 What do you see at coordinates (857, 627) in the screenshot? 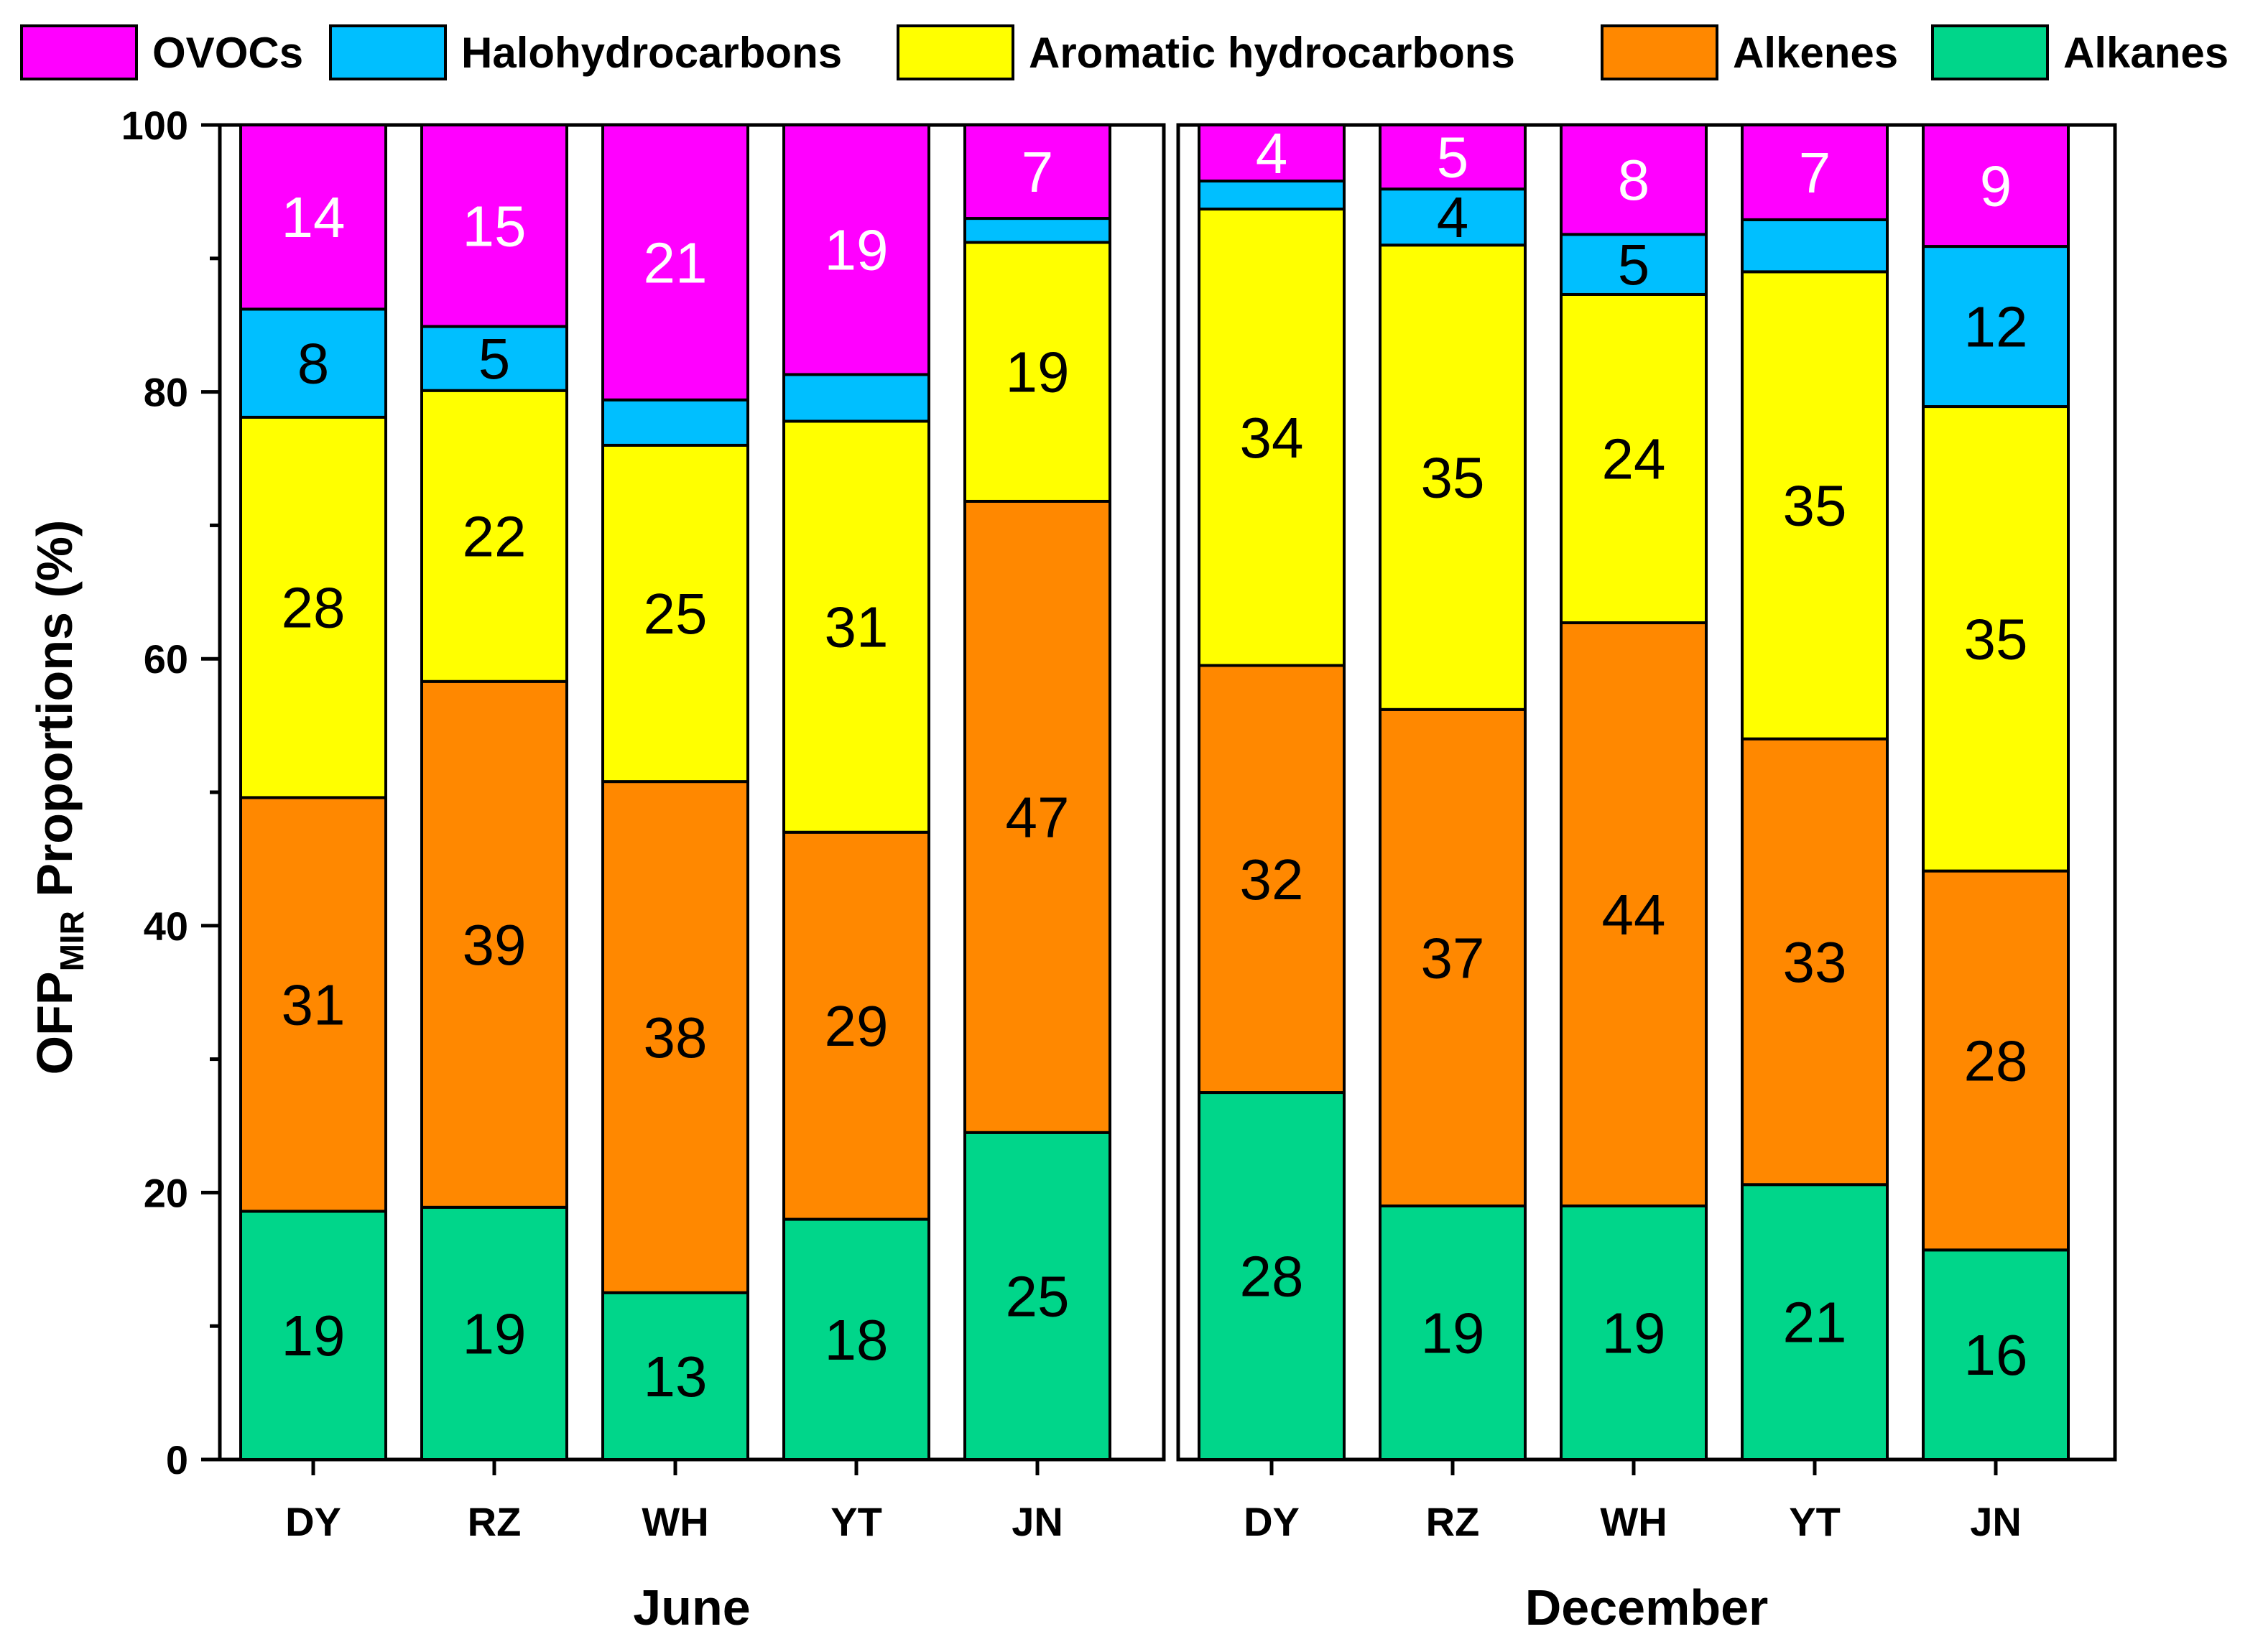
I see `segment-label-aromatic-hydrocarbons: 31` at bounding box center [857, 627].